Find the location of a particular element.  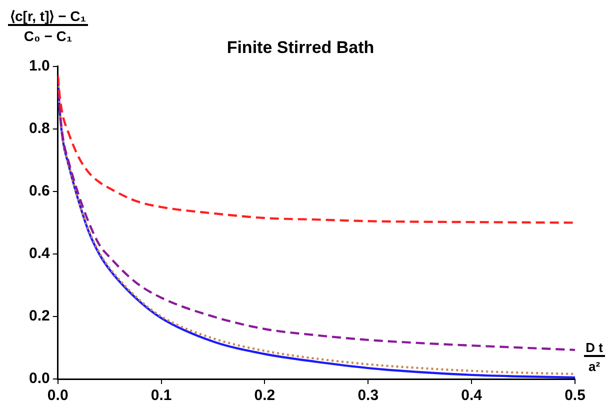

y-axis-title: ⟨c[r, t]⟩ − C₁ C₀ − C₁ is located at coordinates (48, 26).